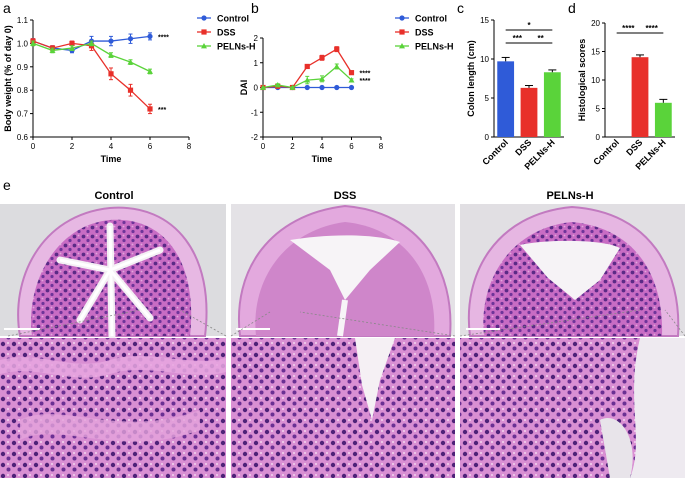 The width and height of the screenshot is (685, 478). I want to click on histology-control-zoom, so click(113, 408).